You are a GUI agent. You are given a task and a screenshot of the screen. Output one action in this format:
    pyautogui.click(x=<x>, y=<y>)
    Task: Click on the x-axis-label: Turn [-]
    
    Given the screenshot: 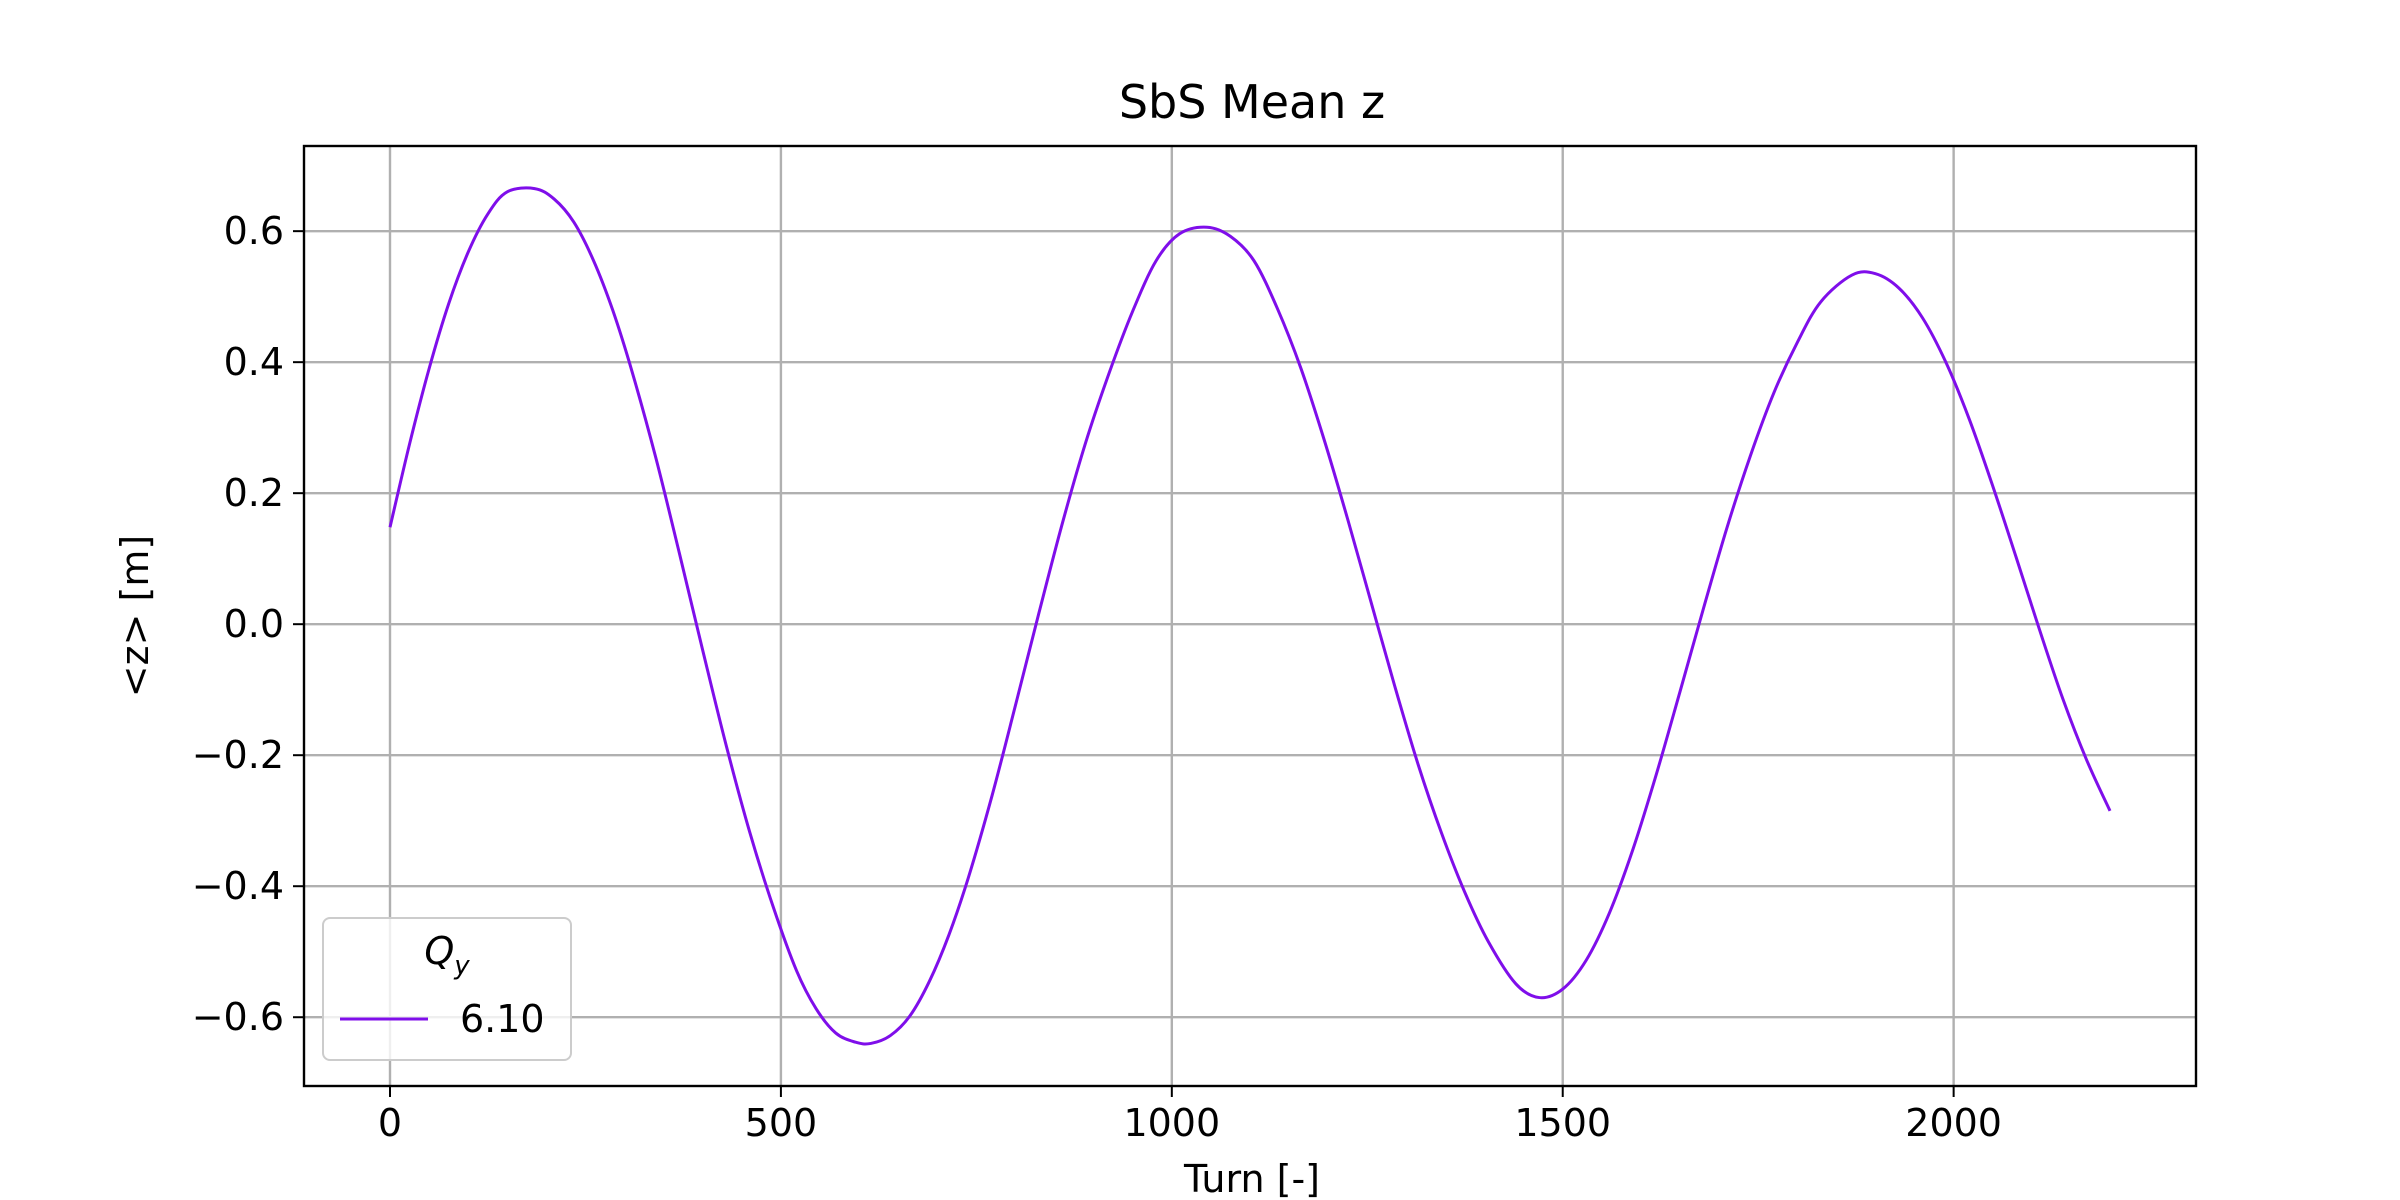 What is the action you would take?
    pyautogui.click(x=1251, y=1178)
    